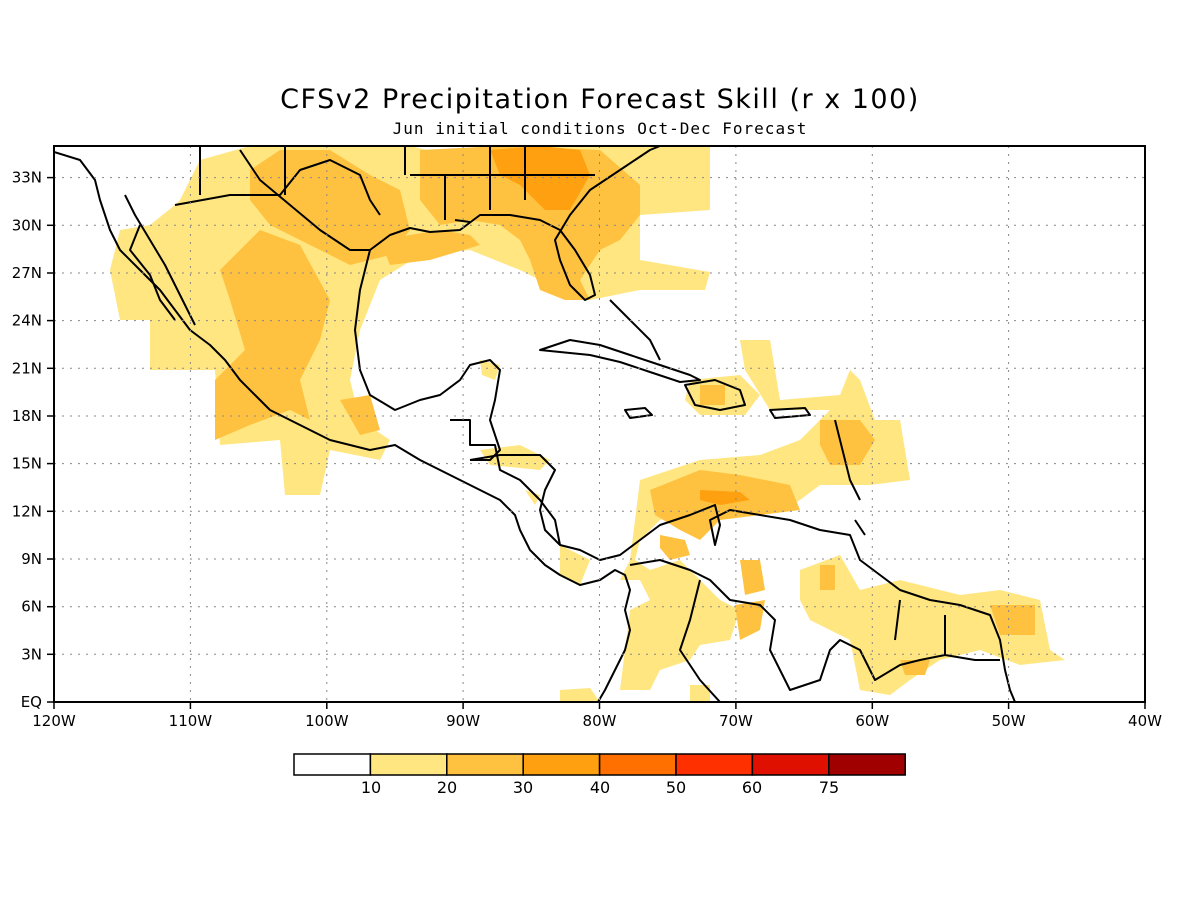  I want to click on x-tick-label: 120W, so click(54, 721).